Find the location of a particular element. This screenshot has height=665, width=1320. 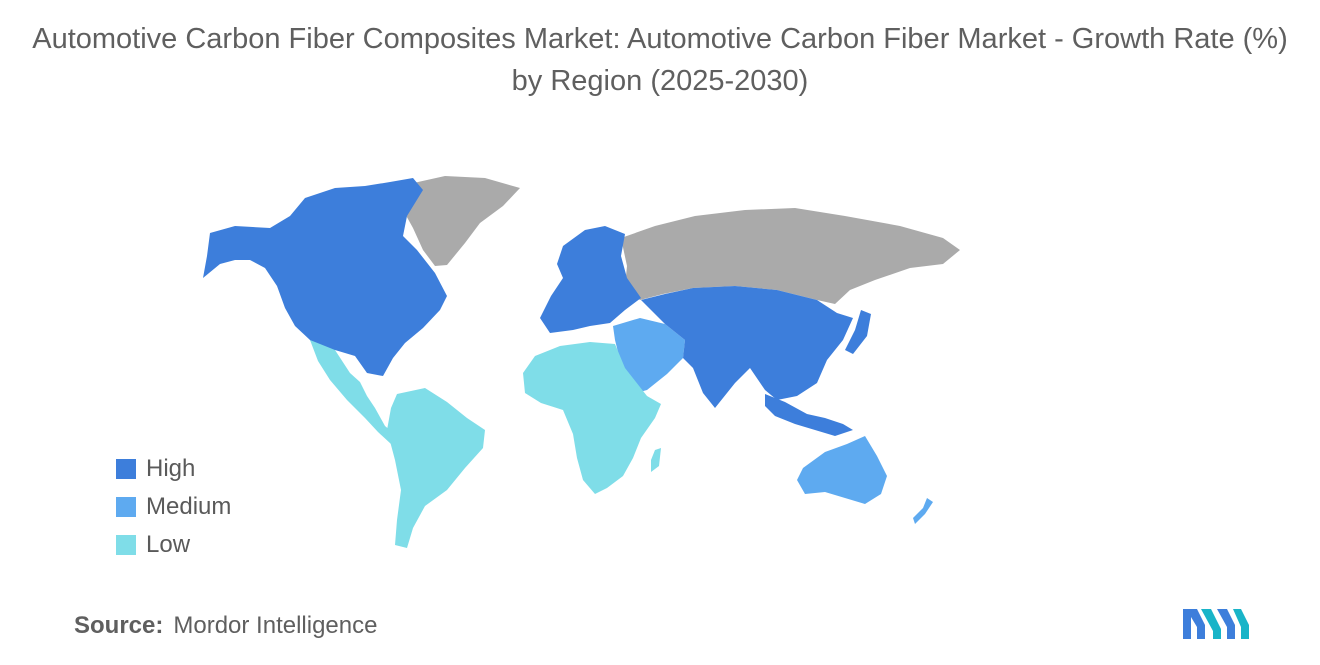

europe-region is located at coordinates (590, 279).